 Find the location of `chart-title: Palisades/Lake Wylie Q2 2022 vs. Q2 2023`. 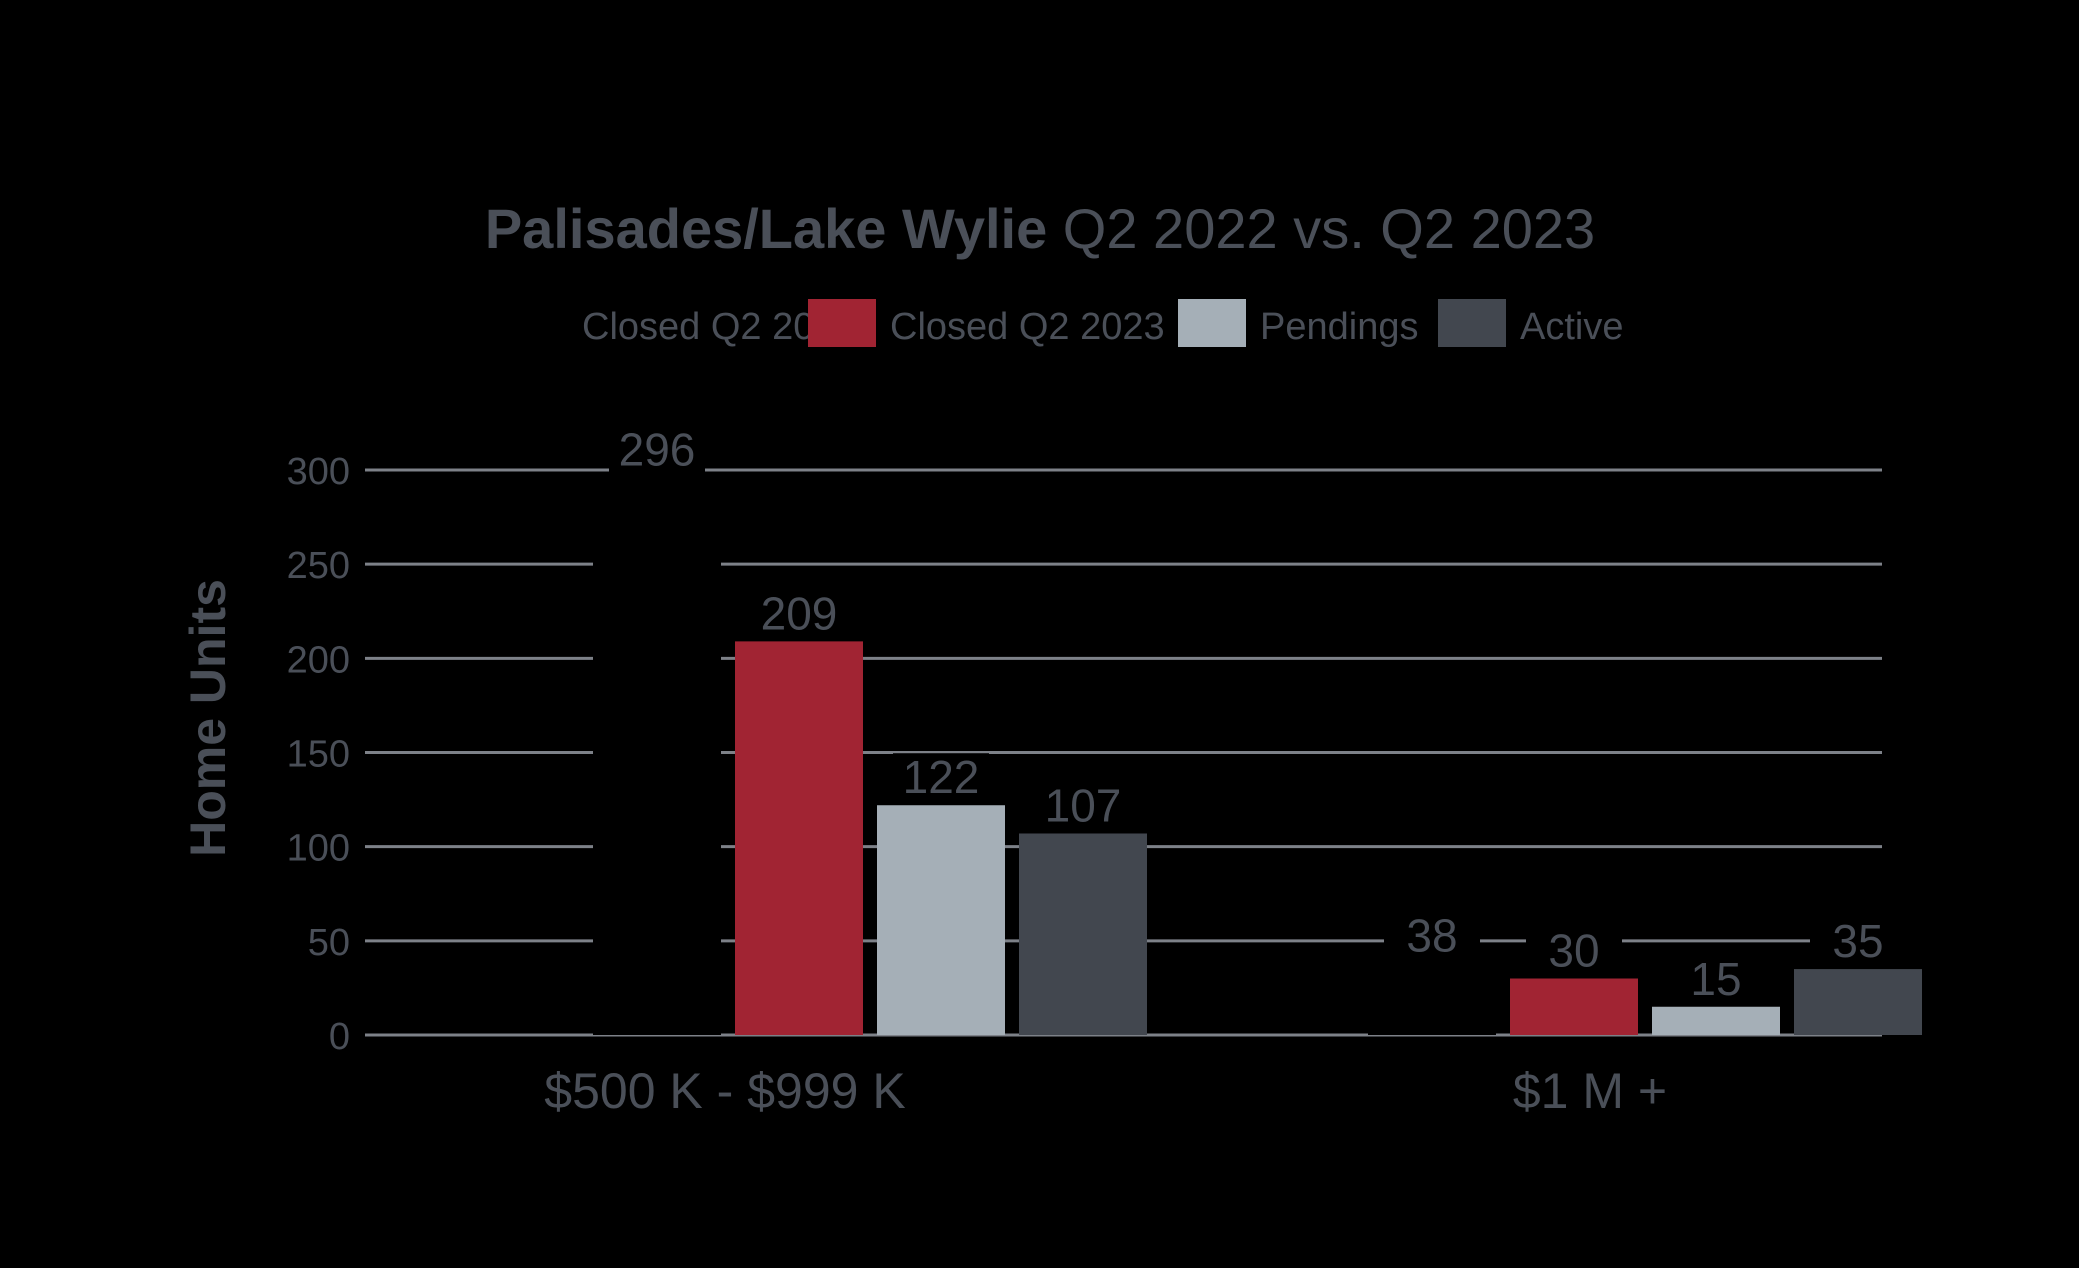

chart-title: Palisades/Lake Wylie Q2 2022 vs. Q2 2023 is located at coordinates (1040, 228).